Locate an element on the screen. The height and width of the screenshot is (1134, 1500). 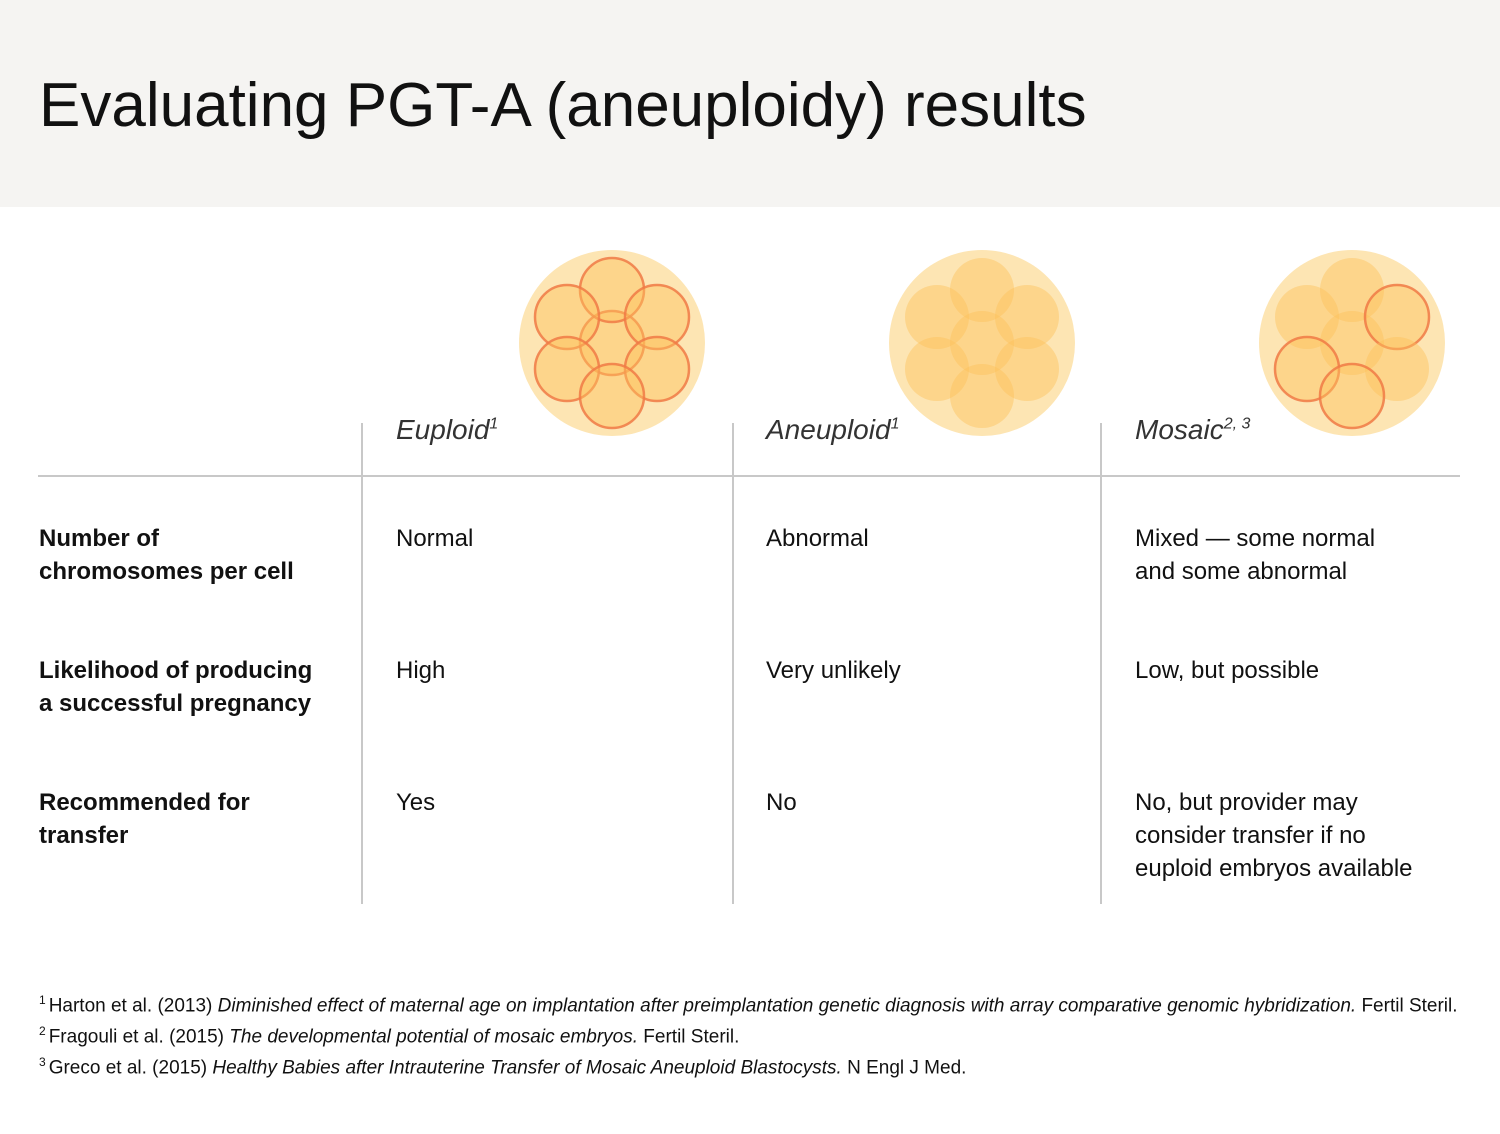
footnote-authors: Fragouli et al. (2015) is located at coordinates (136, 1037).